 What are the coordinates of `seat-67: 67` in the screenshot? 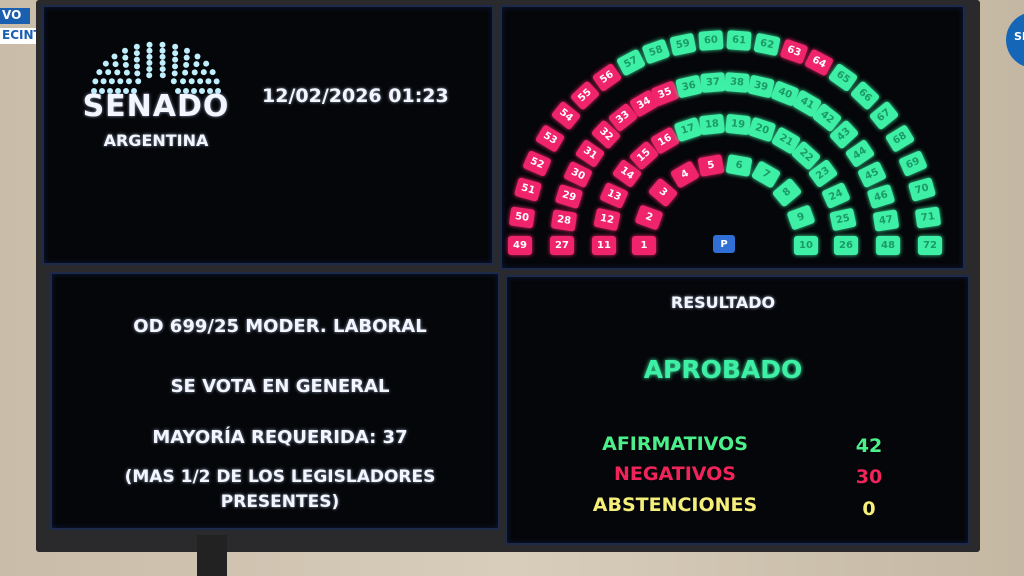 It's located at (884, 115).